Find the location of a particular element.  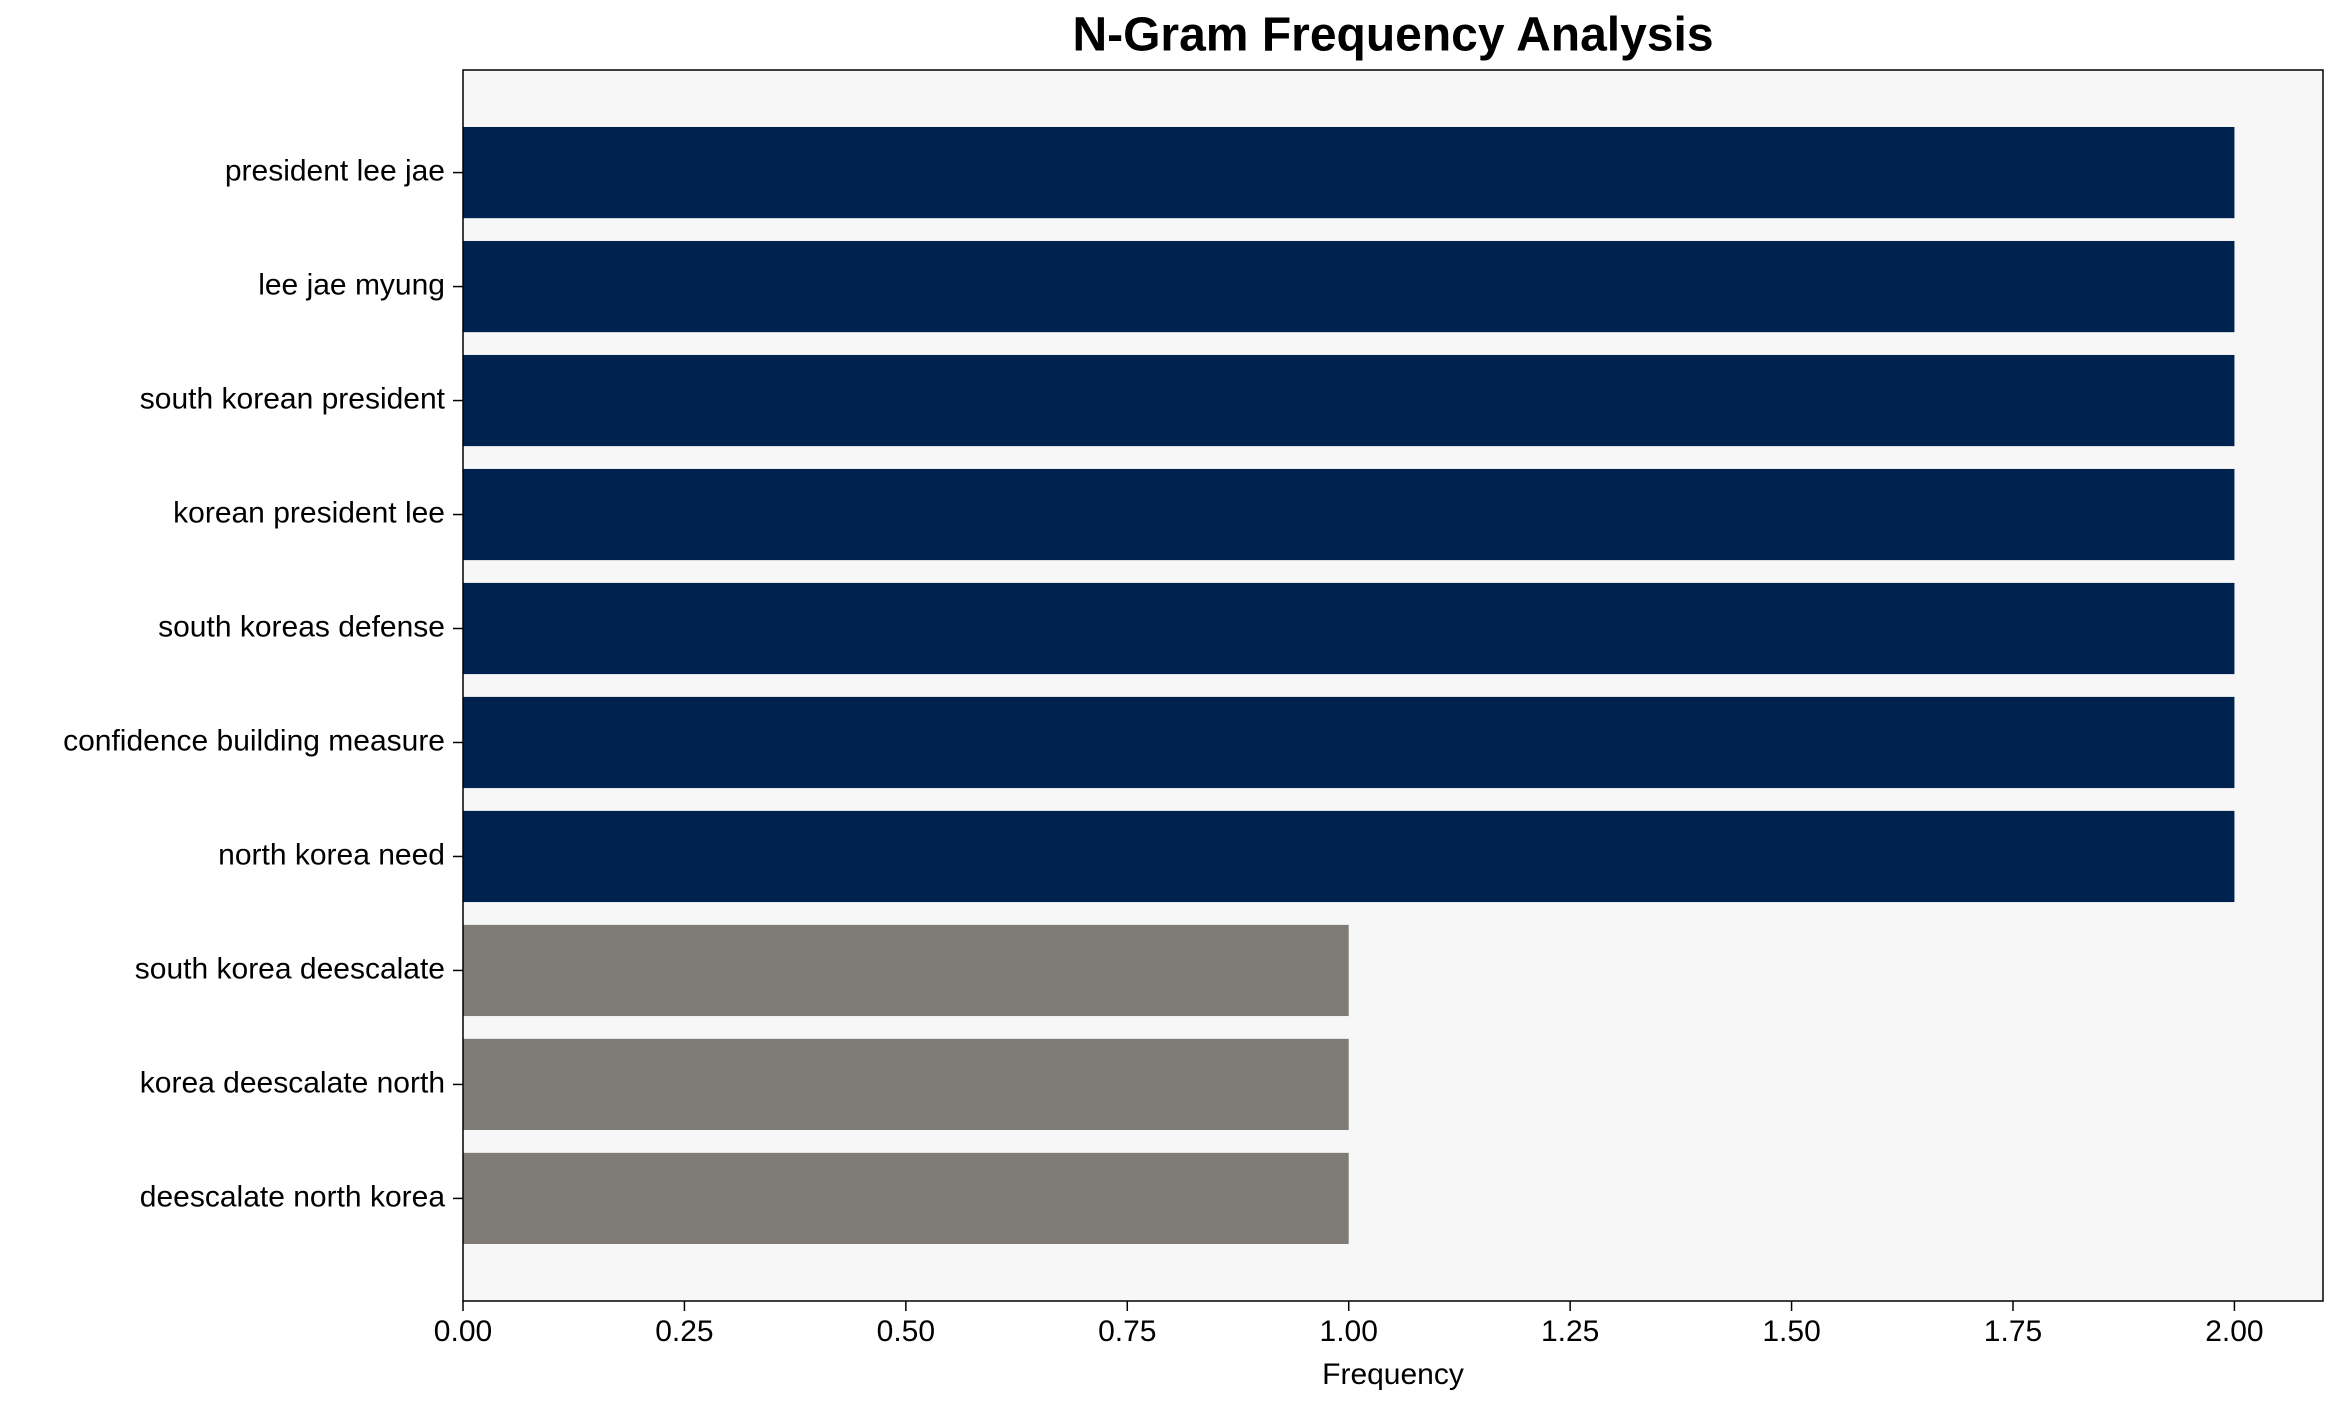

x-tick-label: 1.25 is located at coordinates (1570, 1331).